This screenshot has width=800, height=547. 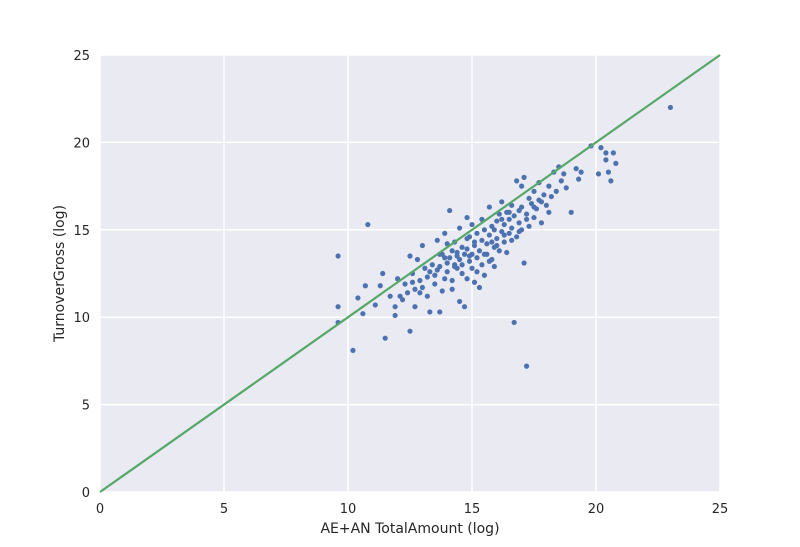 What do you see at coordinates (412, 509) in the screenshot?
I see `x-tick-labels: 0 5 10 15 20 25` at bounding box center [412, 509].